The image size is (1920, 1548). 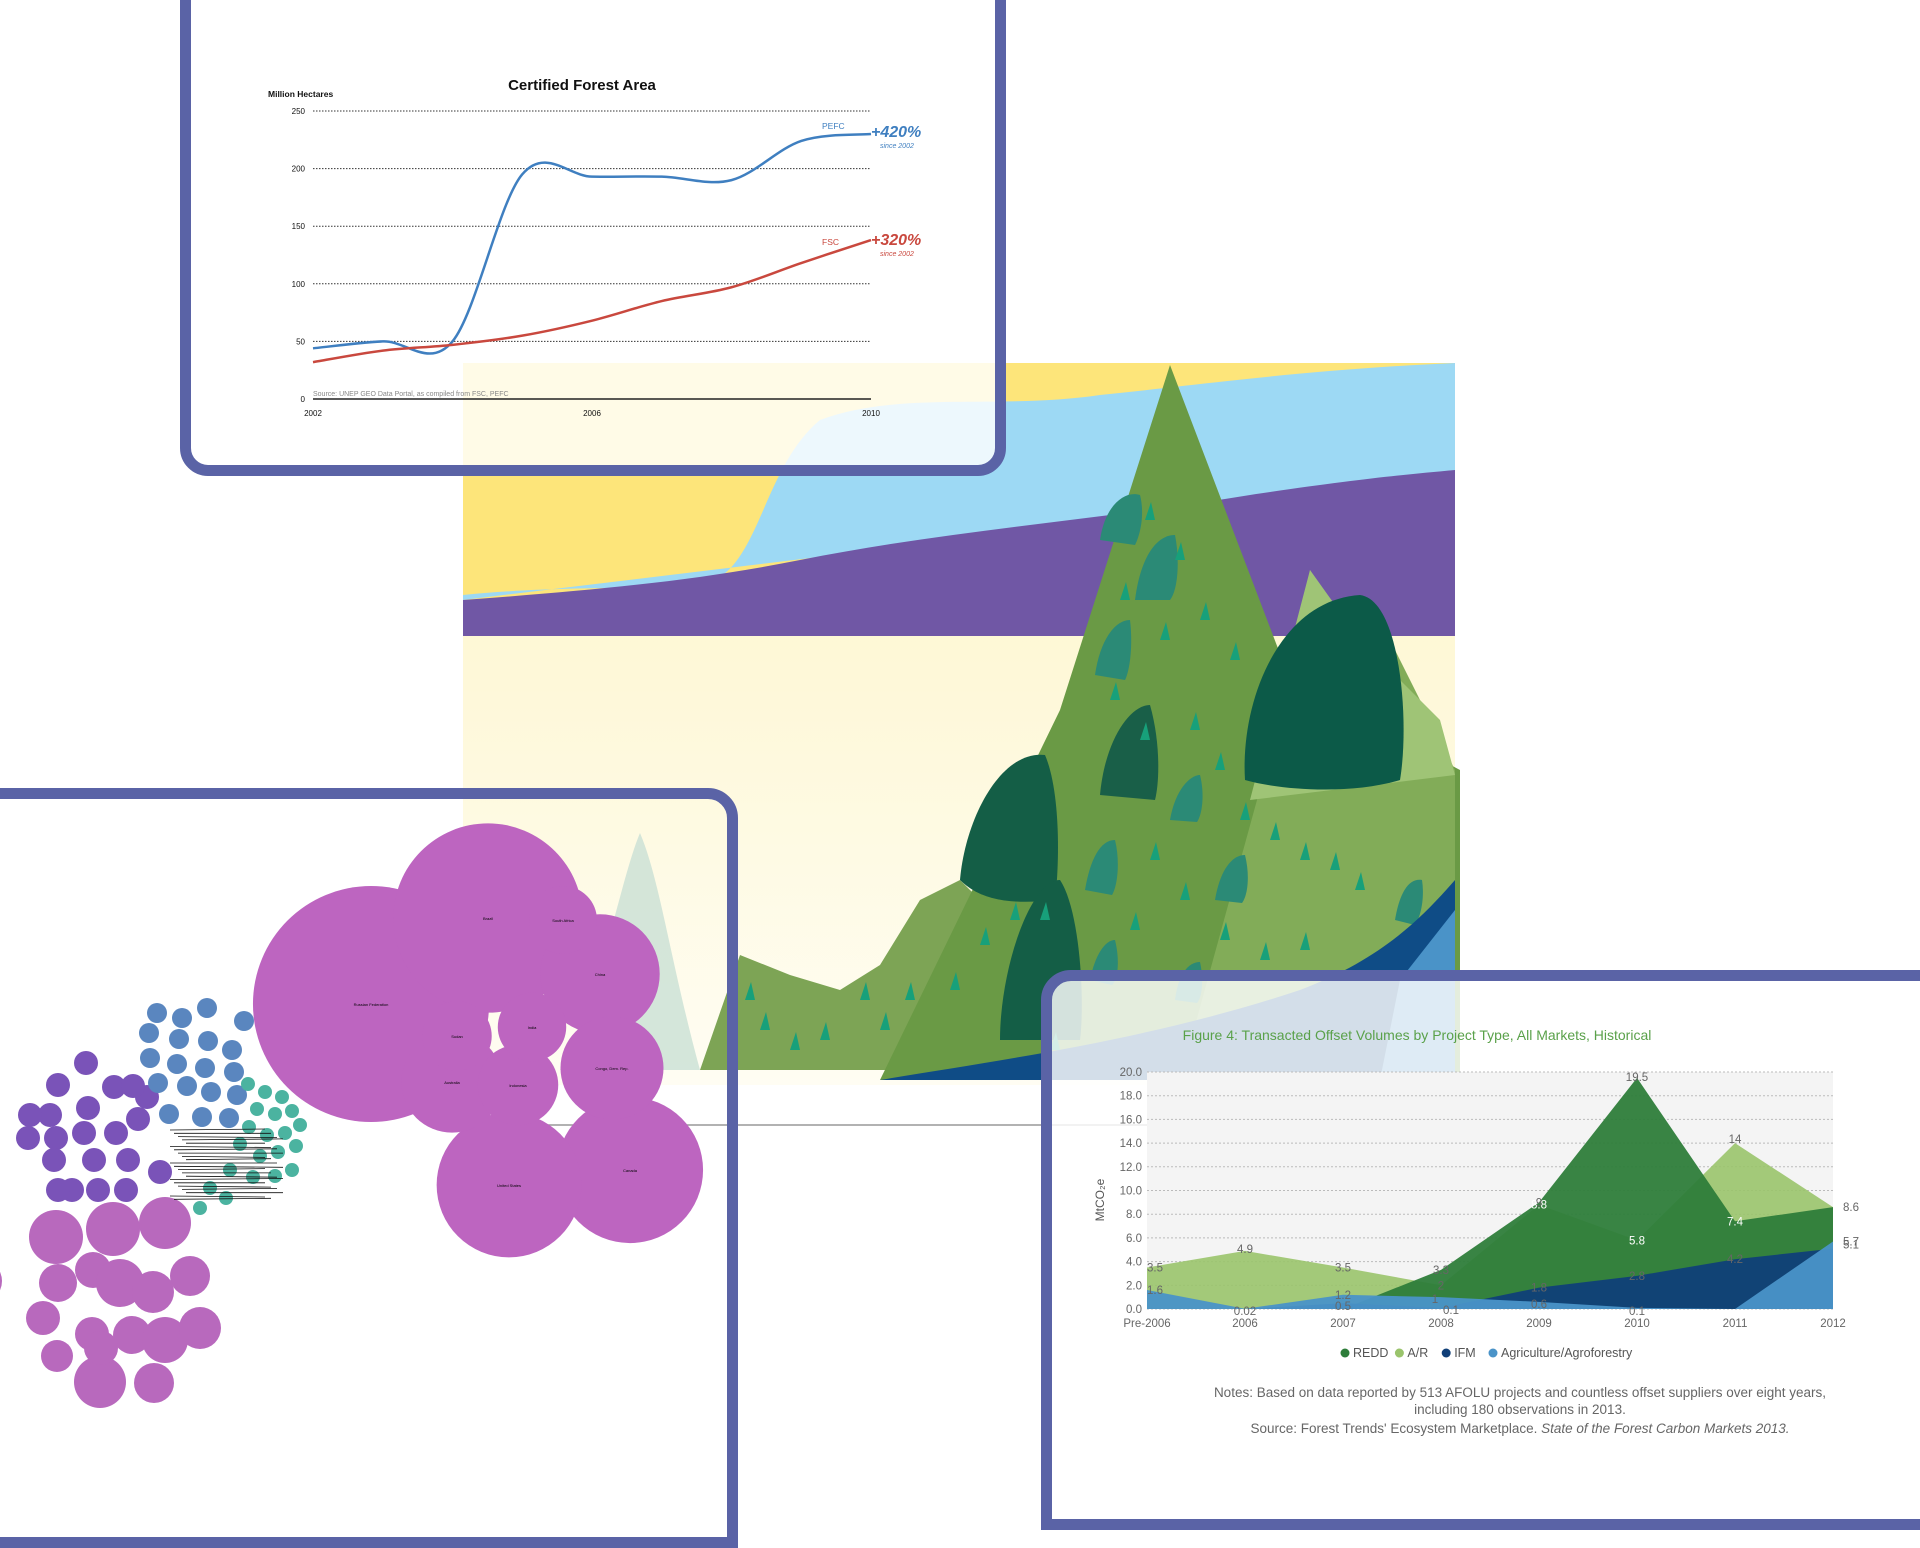 I want to click on offset-legend-marker, so click(x=1399, y=1353).